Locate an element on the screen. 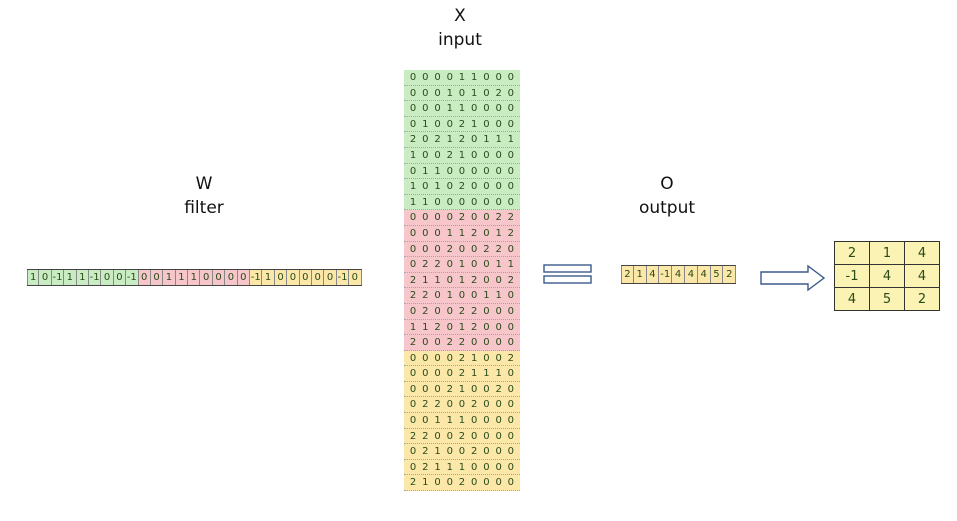 This screenshot has height=521, width=957. output-matrix-cell: -1 is located at coordinates (852, 276).